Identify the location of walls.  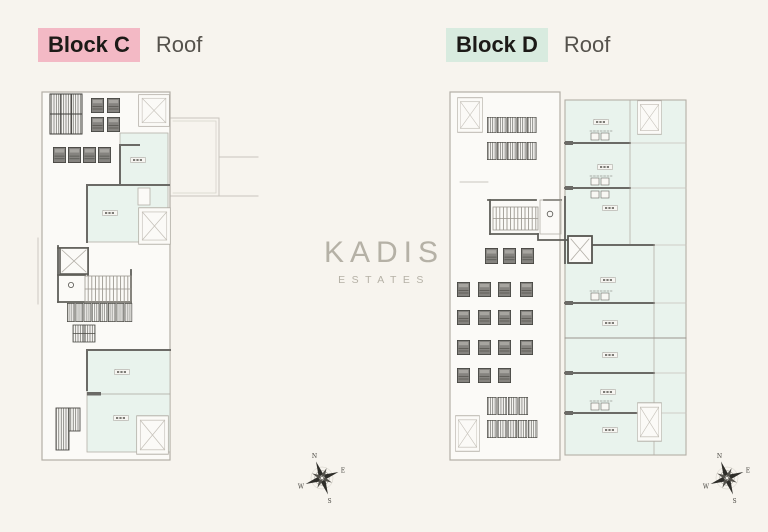
(128, 267).